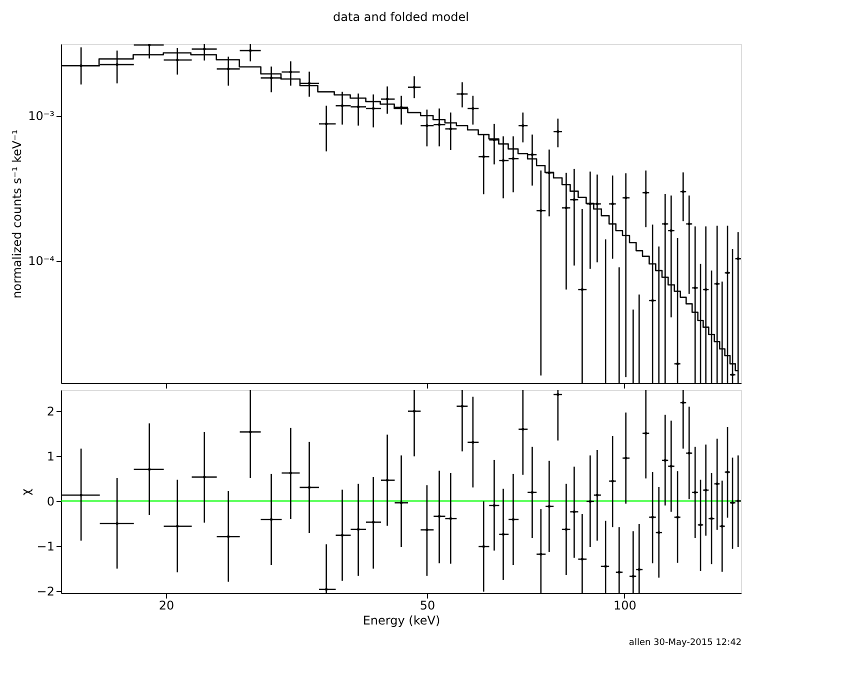 This screenshot has height=680, width=850. Describe the element at coordinates (50, 411) in the screenshot. I see `y-tick-label: 2` at that location.